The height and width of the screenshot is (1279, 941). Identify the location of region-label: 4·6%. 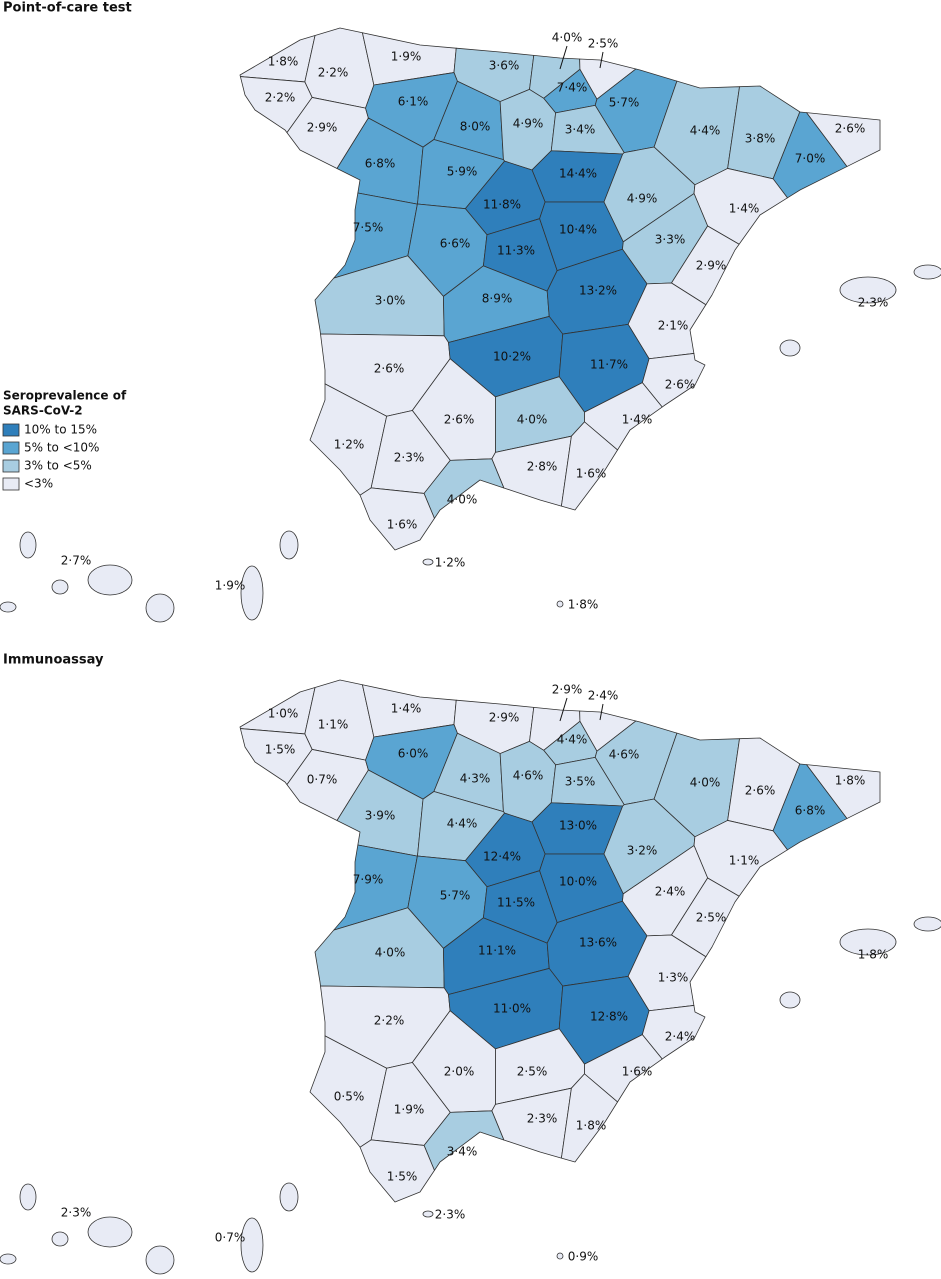
(624, 755).